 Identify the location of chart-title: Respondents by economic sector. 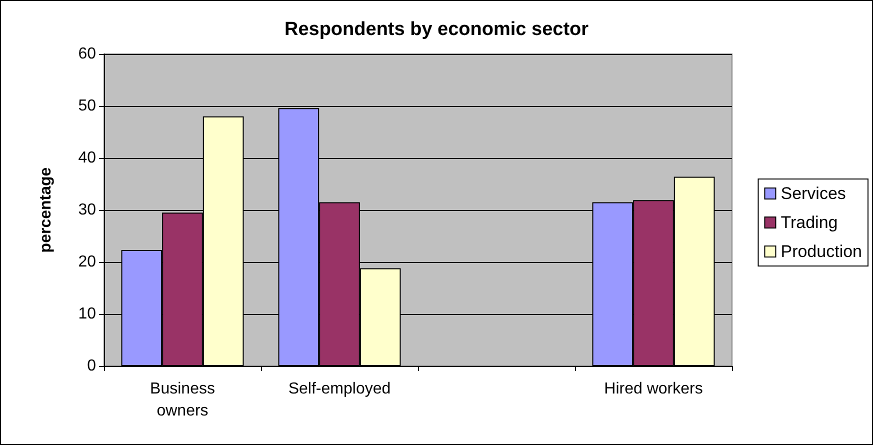
(437, 29).